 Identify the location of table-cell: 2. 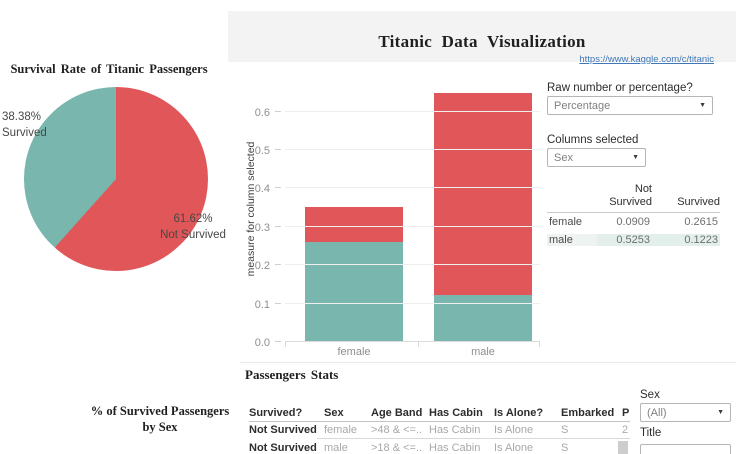
(625, 430).